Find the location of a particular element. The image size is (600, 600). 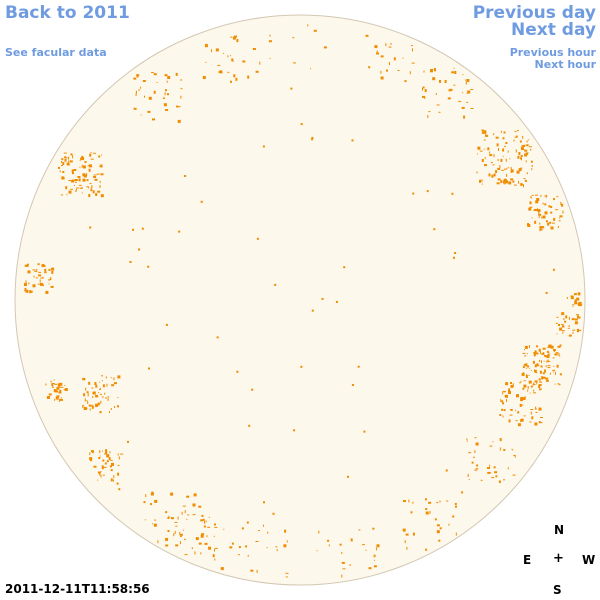

previous-day-link: Previous day is located at coordinates (534, 13).